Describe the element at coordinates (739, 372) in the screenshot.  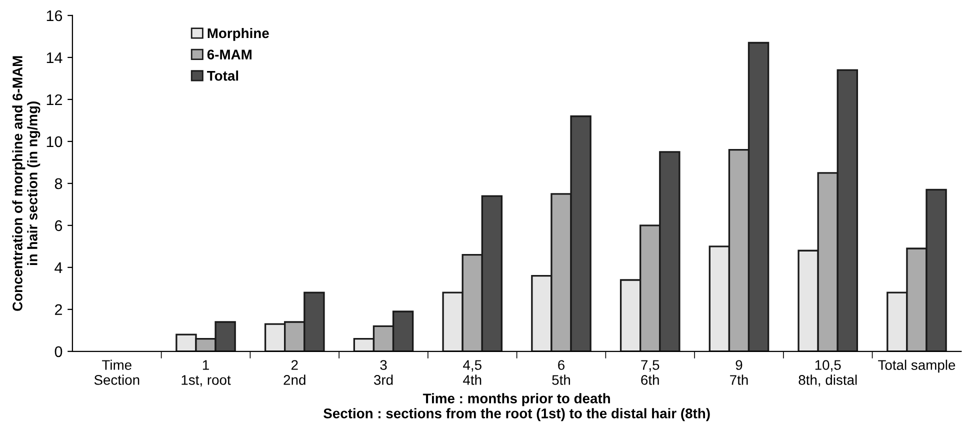
I see `x-tick-label: 9 7th` at that location.